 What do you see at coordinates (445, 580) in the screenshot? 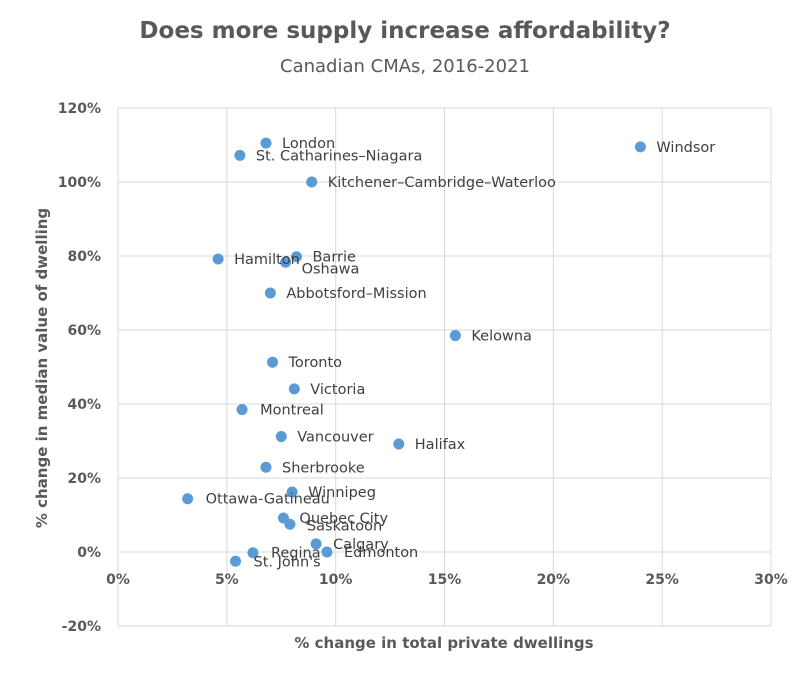
I see `x-tick-label: 15%` at bounding box center [445, 580].